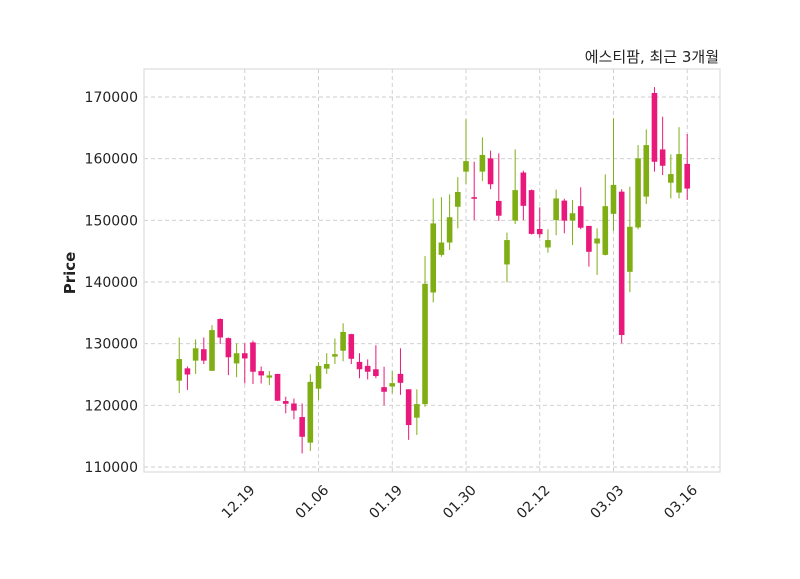 This screenshot has width=800, height=579. What do you see at coordinates (111, 468) in the screenshot?
I see `y-tick-label: 110000` at bounding box center [111, 468].